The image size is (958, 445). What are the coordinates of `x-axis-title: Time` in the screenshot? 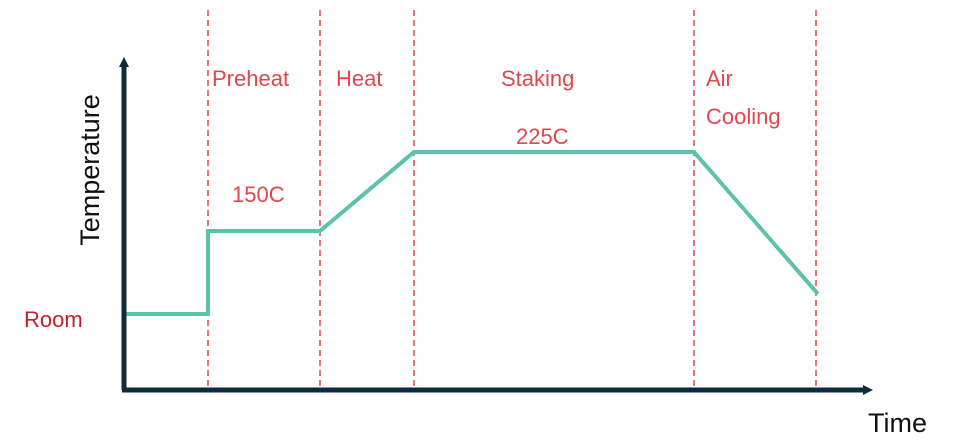 It's located at (897, 423).